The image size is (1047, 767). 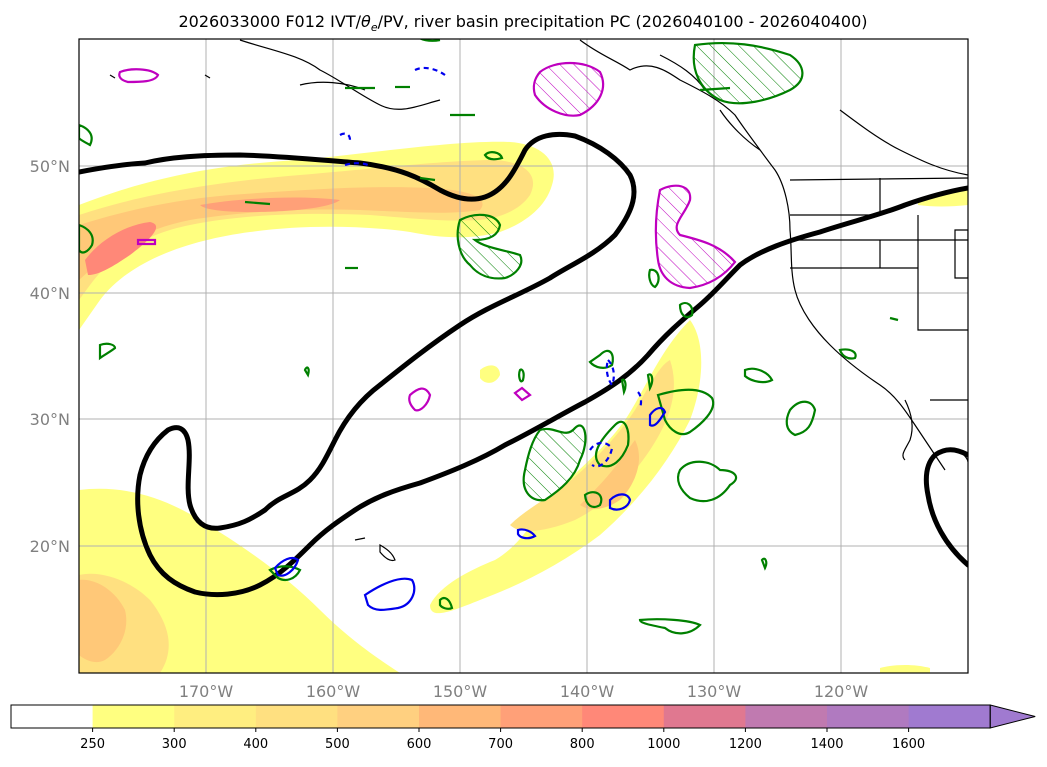 I want to click on lat-axis-labels: 50°N 40°N 30°N 20°N, so click(x=50, y=356).